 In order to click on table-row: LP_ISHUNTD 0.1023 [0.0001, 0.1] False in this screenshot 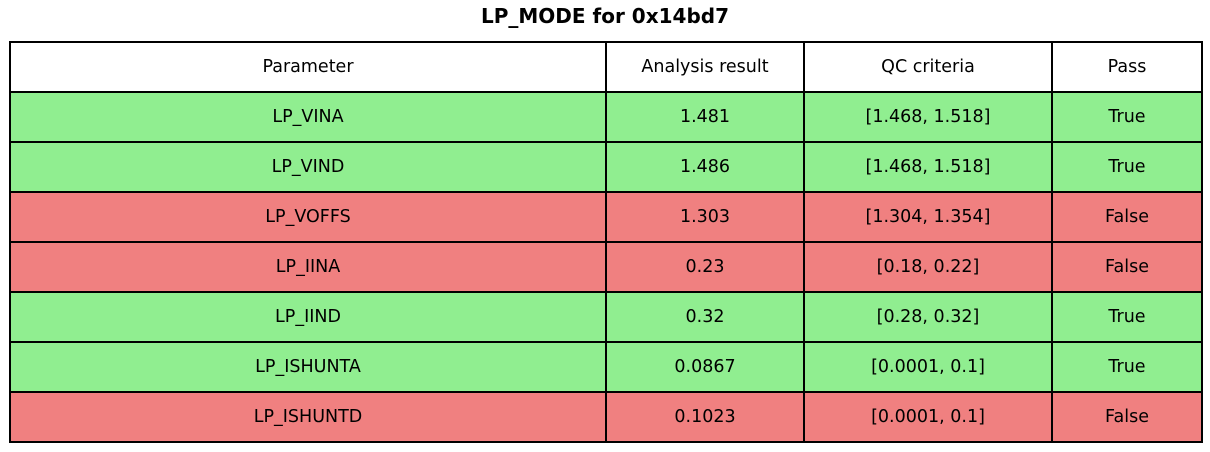, I will do `click(606, 417)`.